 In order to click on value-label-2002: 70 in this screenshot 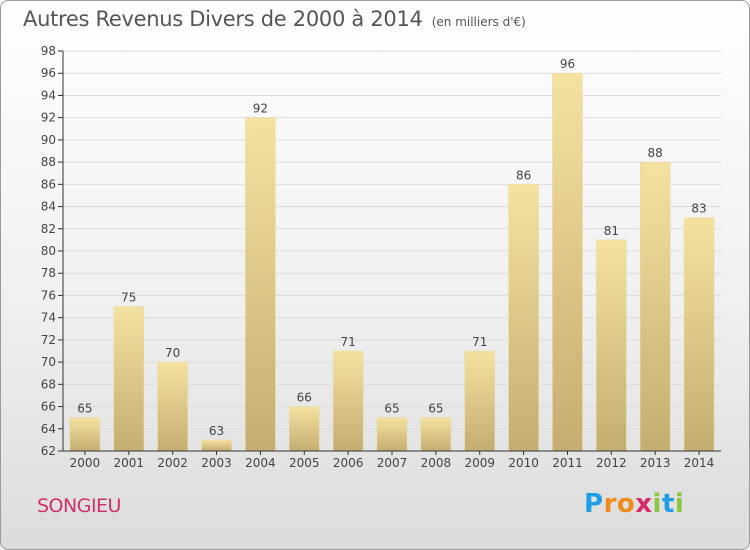, I will do `click(172, 353)`.